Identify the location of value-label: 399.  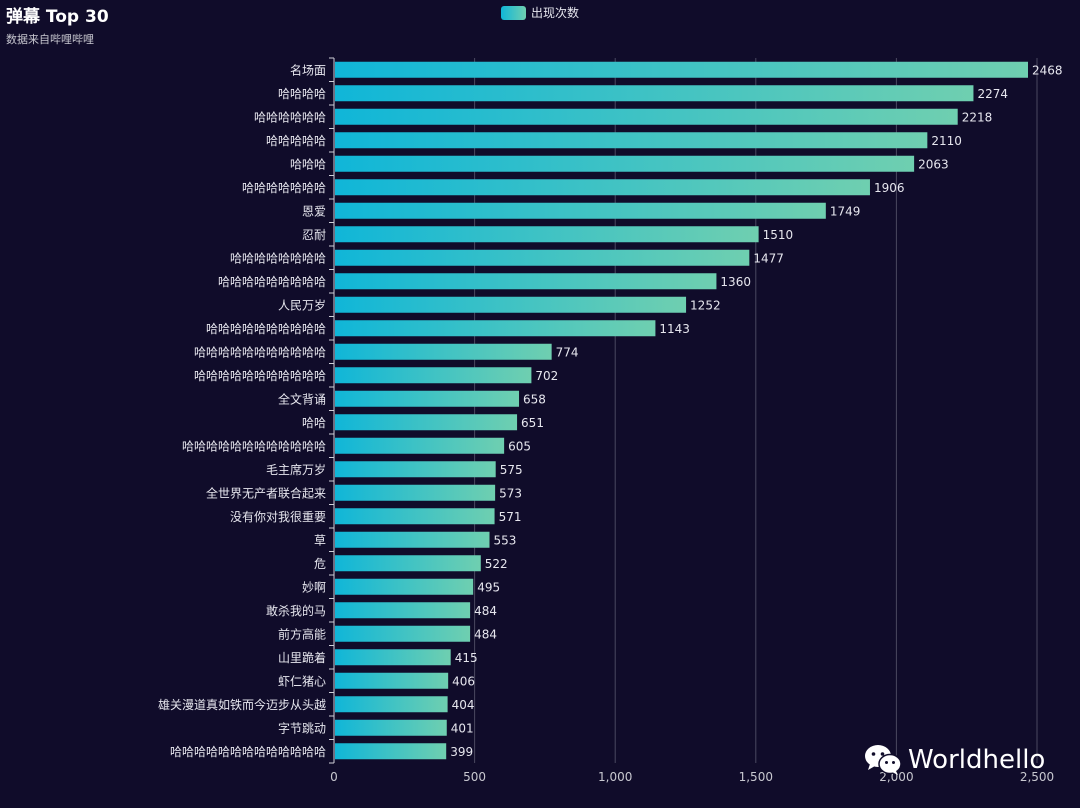
(461, 752).